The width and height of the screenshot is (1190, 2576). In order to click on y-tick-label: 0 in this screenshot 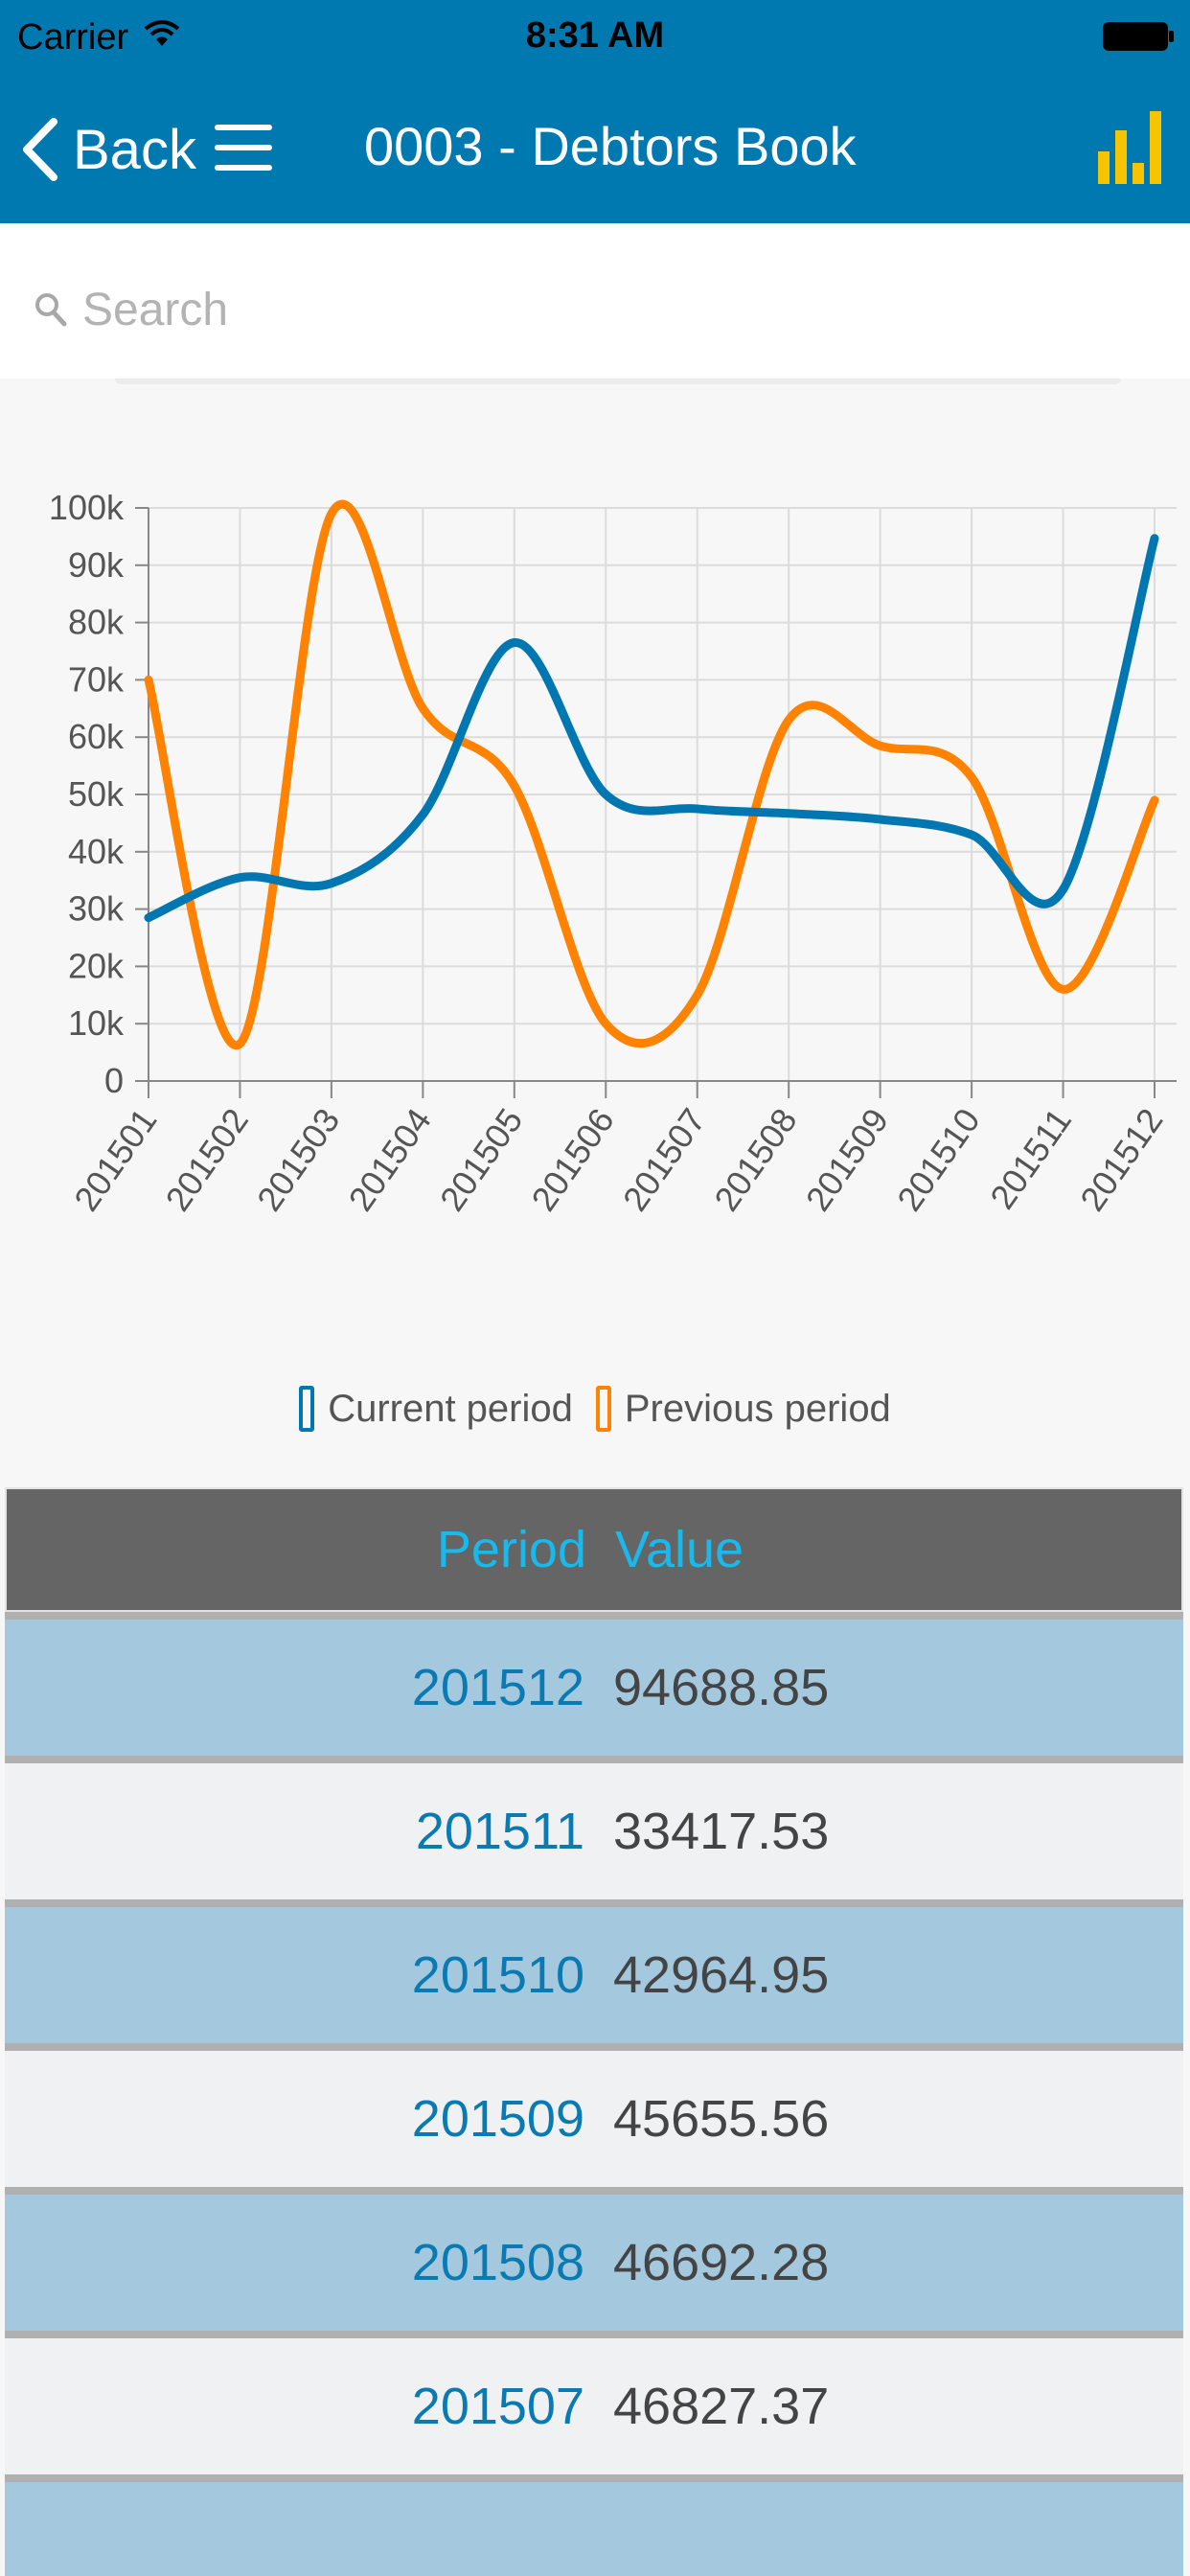, I will do `click(114, 1080)`.